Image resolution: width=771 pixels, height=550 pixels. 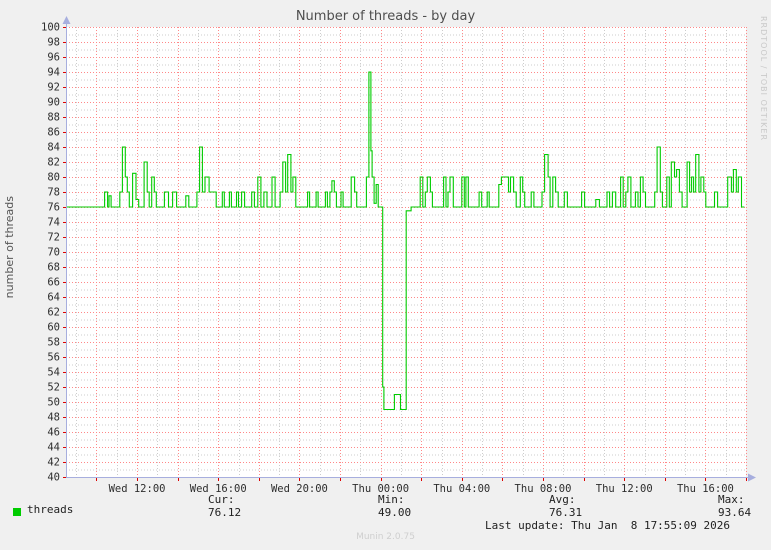 I want to click on chart-title: Number of threads - by day, so click(x=385, y=16).